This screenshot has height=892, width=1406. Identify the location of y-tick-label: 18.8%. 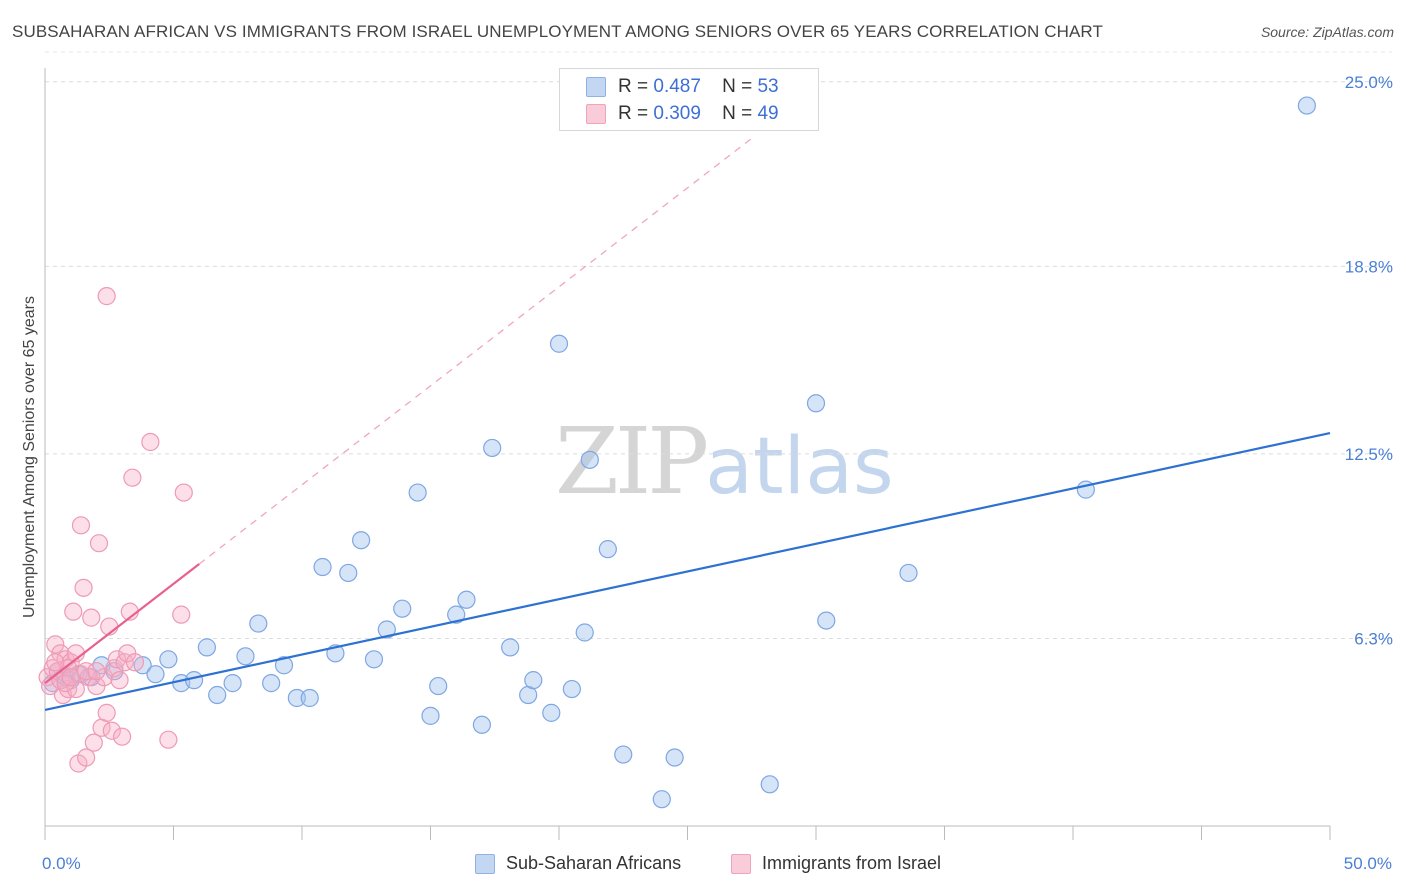
(1369, 266).